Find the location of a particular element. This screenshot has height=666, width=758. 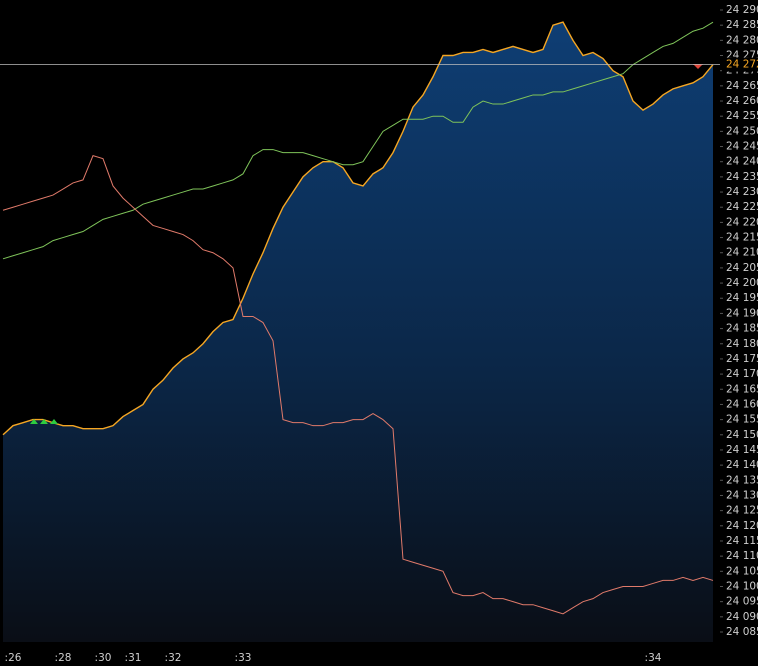

x-tick-label: :32 is located at coordinates (173, 658).